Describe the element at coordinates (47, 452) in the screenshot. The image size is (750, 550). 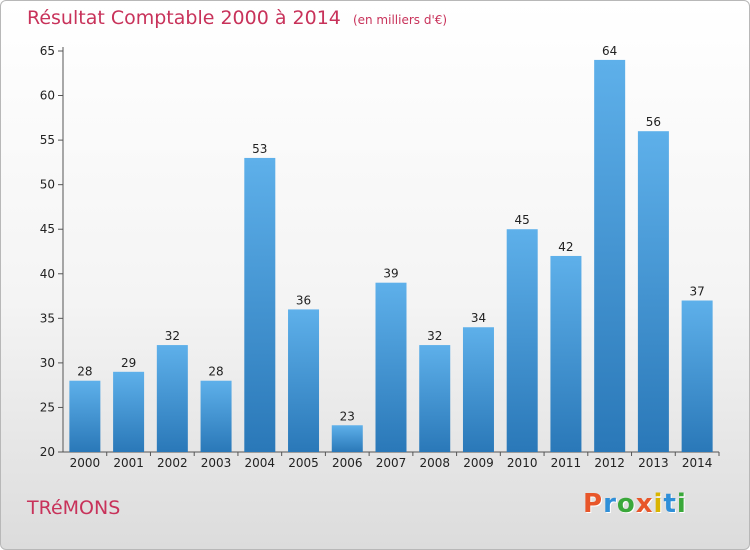
I see `y-tick-label: 20` at that location.